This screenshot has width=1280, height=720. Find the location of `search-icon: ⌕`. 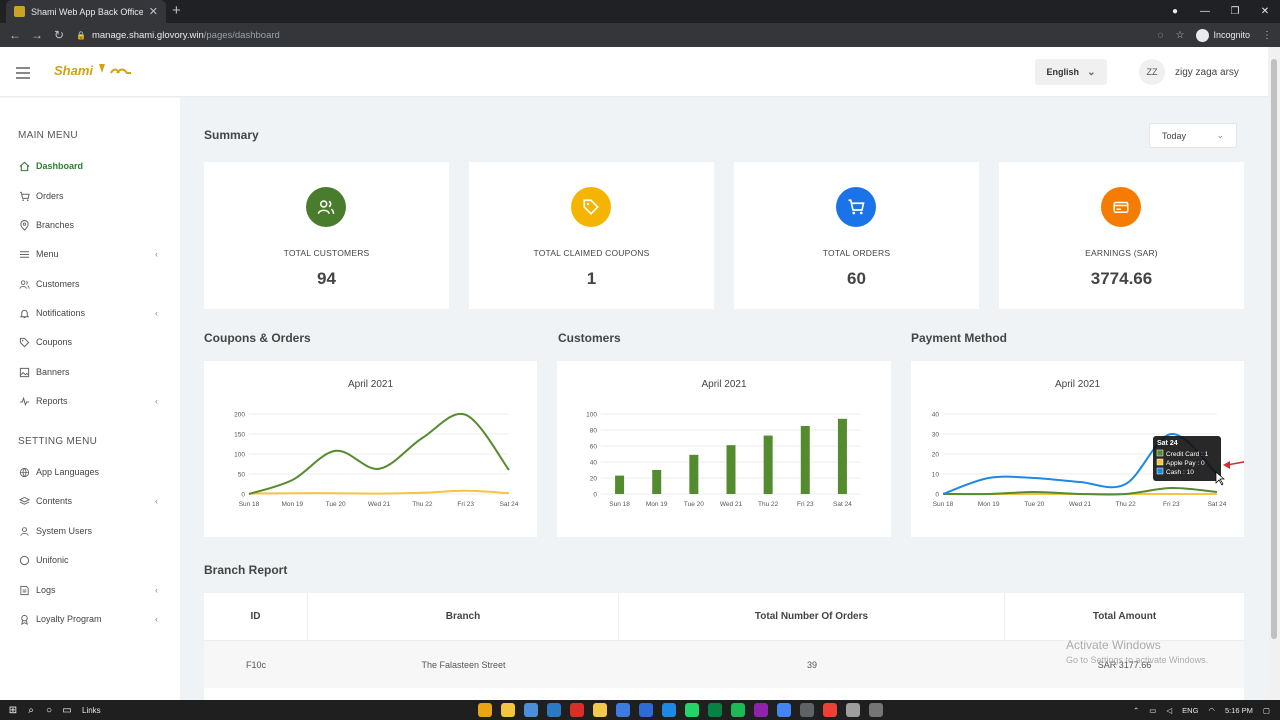

search-icon: ⌕ is located at coordinates (31, 710).